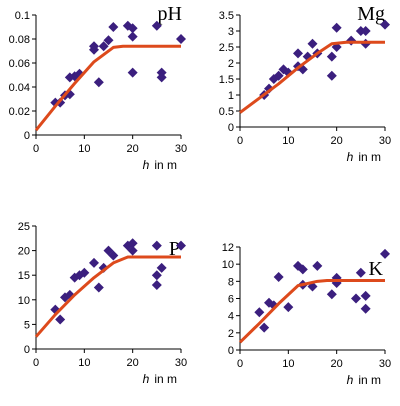 The image size is (400, 406). Describe the element at coordinates (24, 276) in the screenshot. I see `y-tick-label: 15` at that location.